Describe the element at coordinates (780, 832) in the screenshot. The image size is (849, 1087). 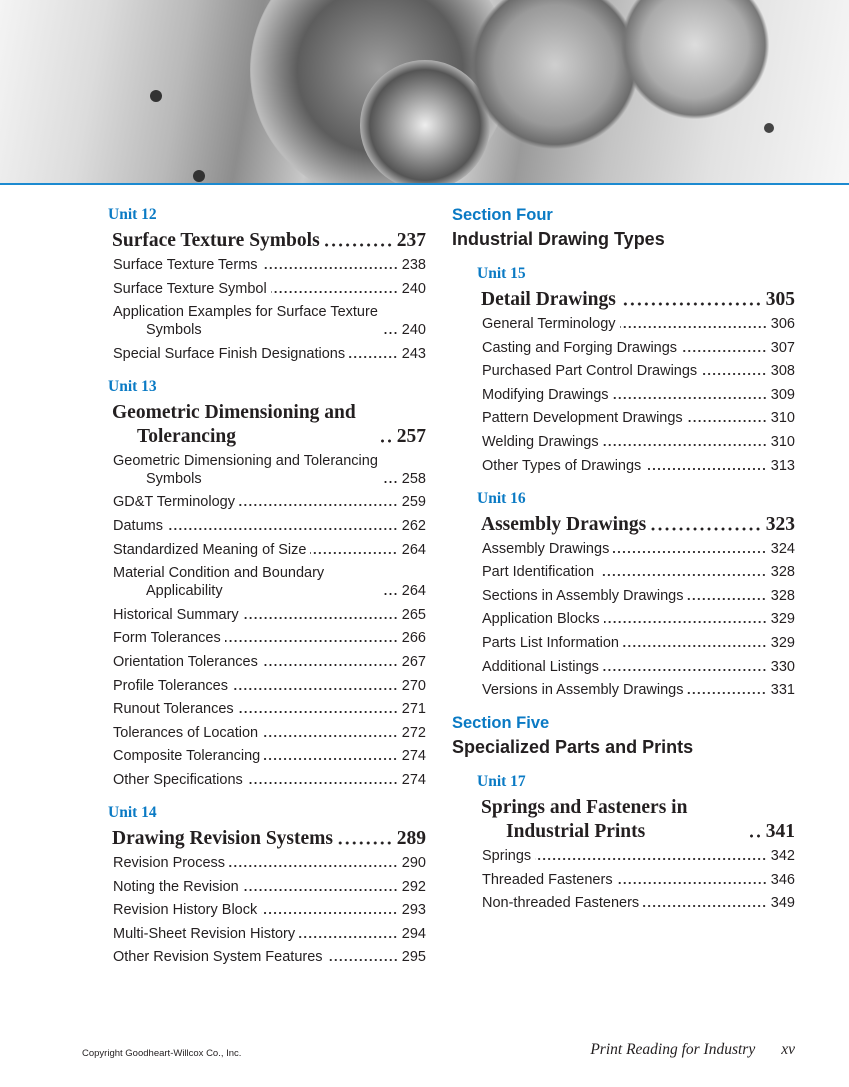
I see `unit-title-page: 341` at that location.